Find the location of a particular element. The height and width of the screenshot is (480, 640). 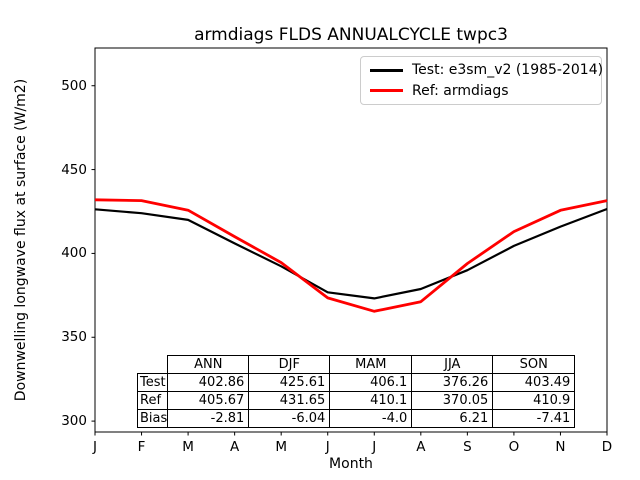

x-axis-label: Month is located at coordinates (351, 464).